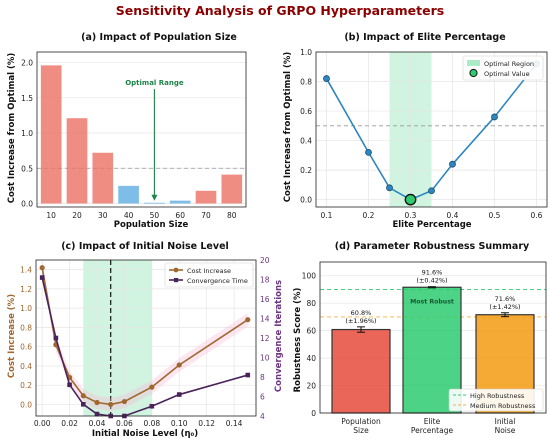 This screenshot has width=550, height=440. Describe the element at coordinates (306, 170) in the screenshot. I see `panel-b-ytick-label: 0.2` at that location.